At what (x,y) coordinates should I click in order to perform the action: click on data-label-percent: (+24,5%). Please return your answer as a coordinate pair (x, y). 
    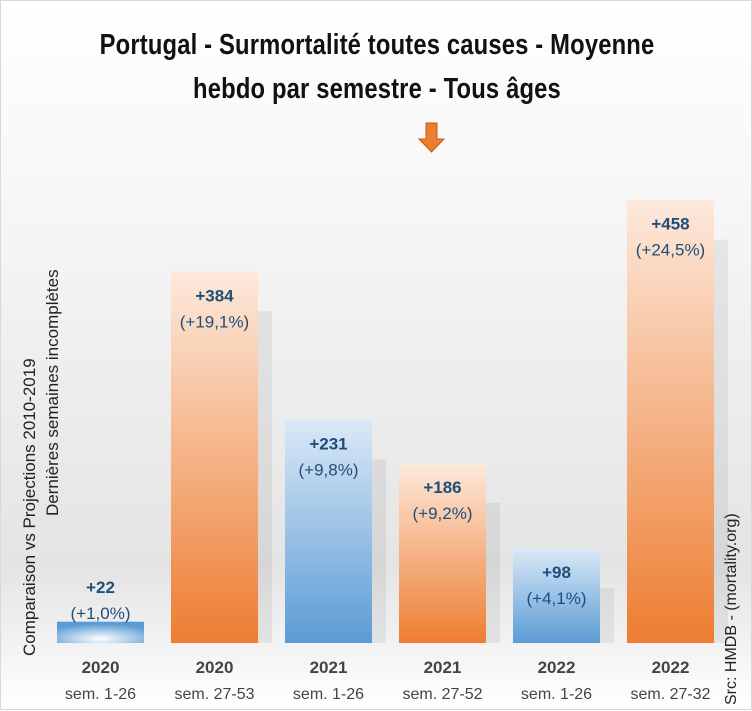
    Looking at the image, I should click on (670, 250).